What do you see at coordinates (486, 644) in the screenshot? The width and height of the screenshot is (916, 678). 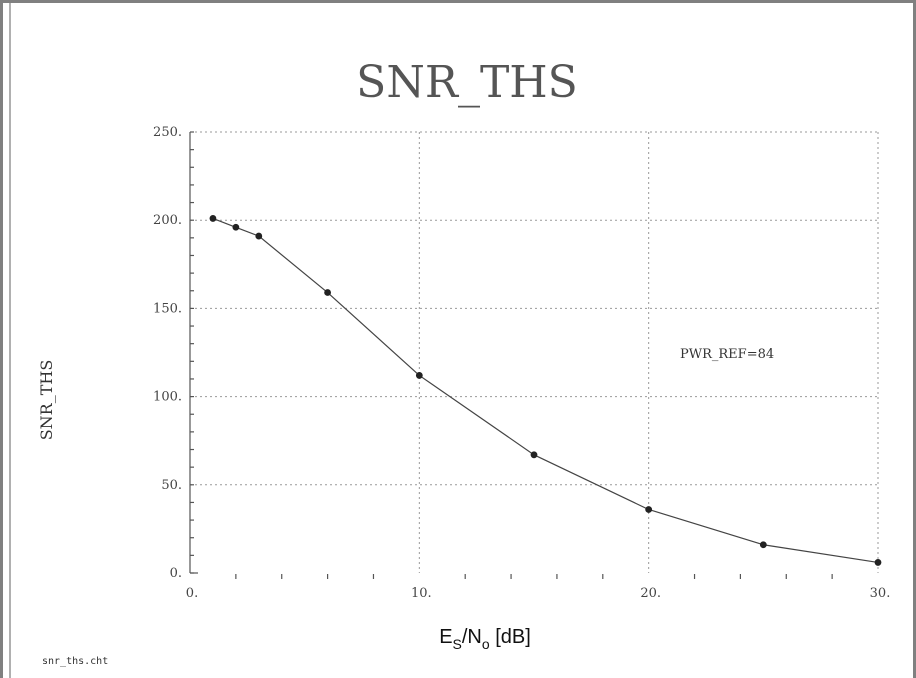 I see `x-label-sub-o: o` at bounding box center [486, 644].